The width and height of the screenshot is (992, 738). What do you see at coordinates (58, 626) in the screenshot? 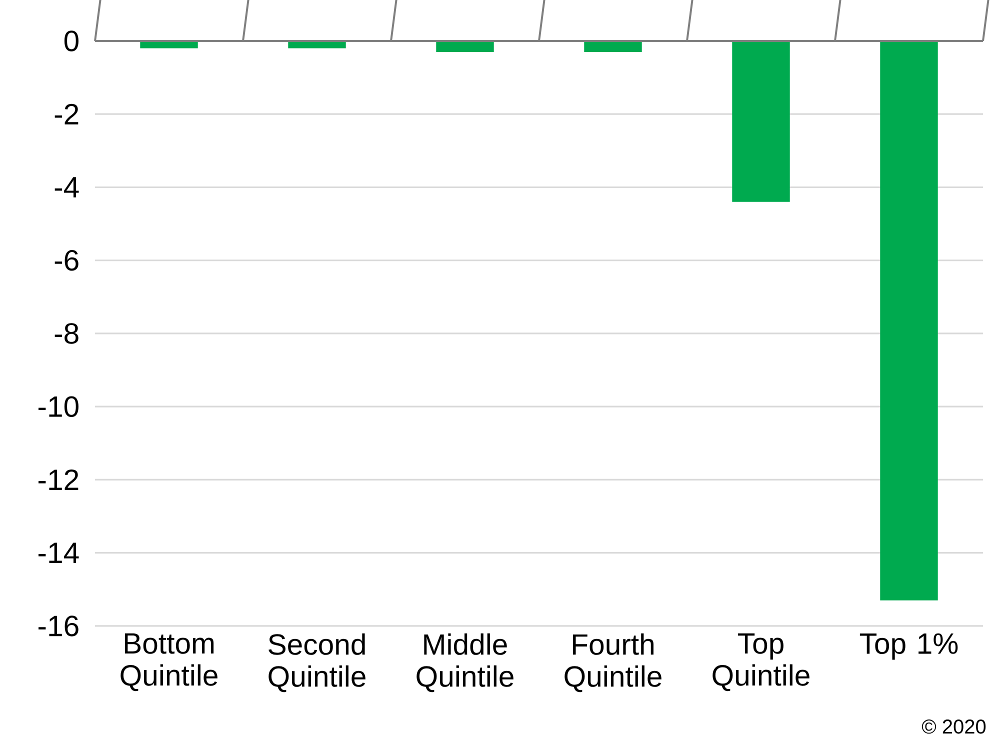
I see `y-tick-label: -16` at bounding box center [58, 626].